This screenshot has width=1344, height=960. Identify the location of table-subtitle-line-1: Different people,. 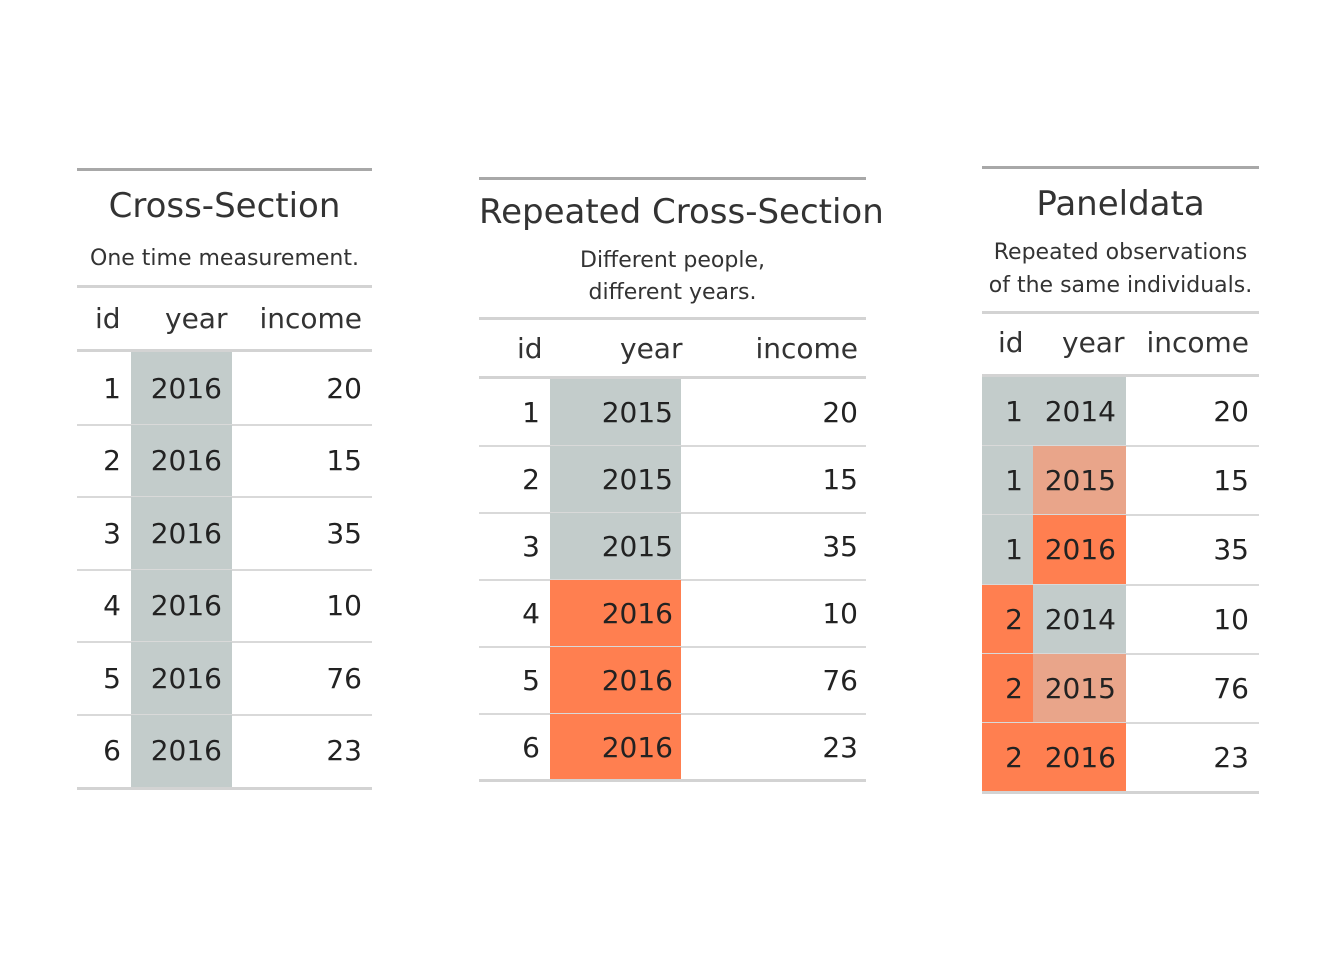
(672, 260).